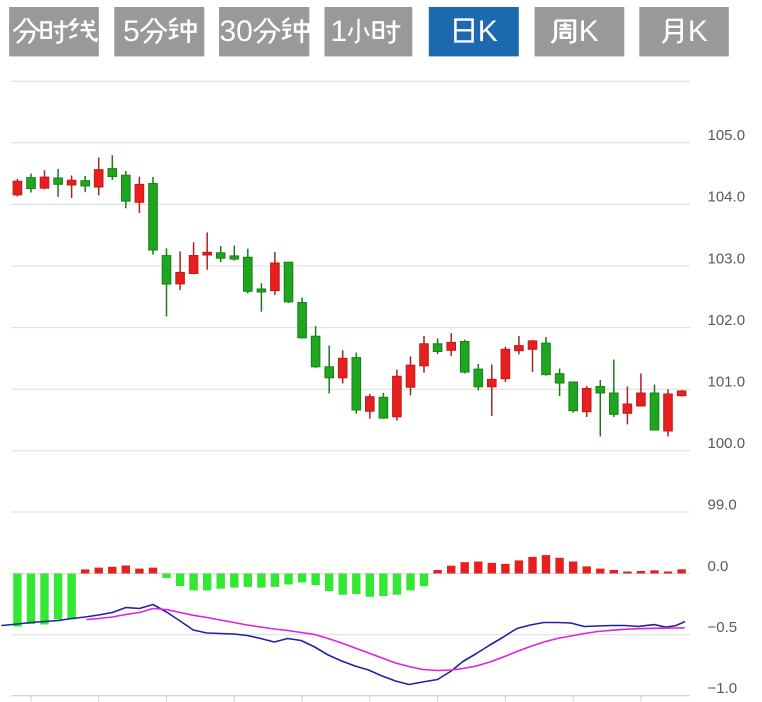  I want to click on svg-text: 104.0, so click(727, 197).